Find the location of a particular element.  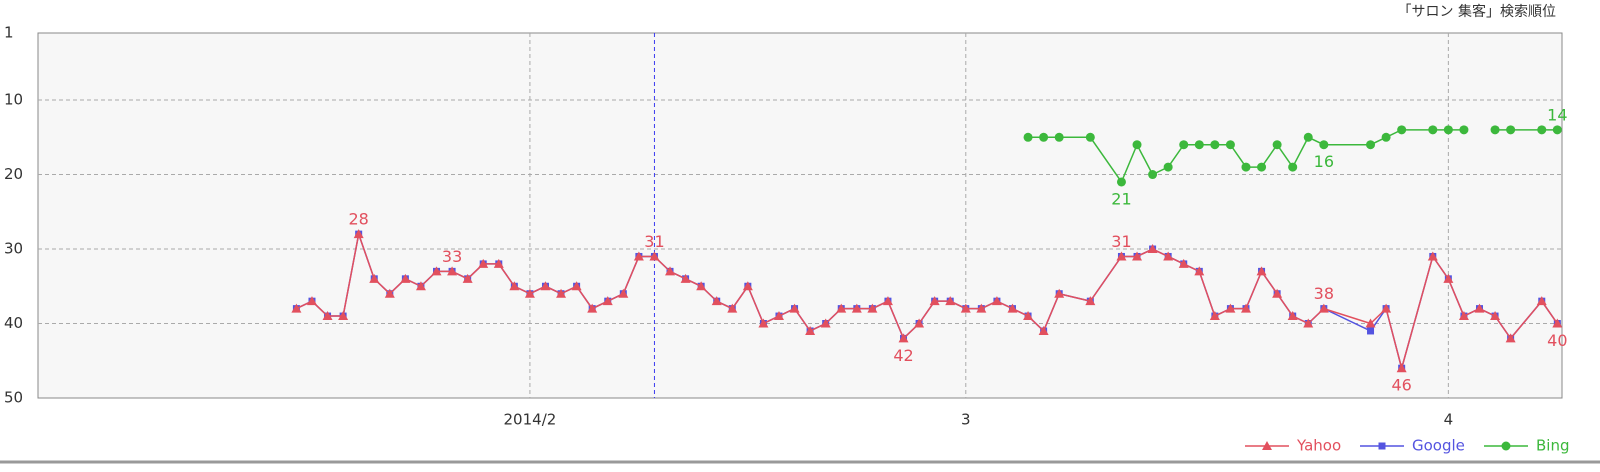

data-label: 40 is located at coordinates (1557, 340).